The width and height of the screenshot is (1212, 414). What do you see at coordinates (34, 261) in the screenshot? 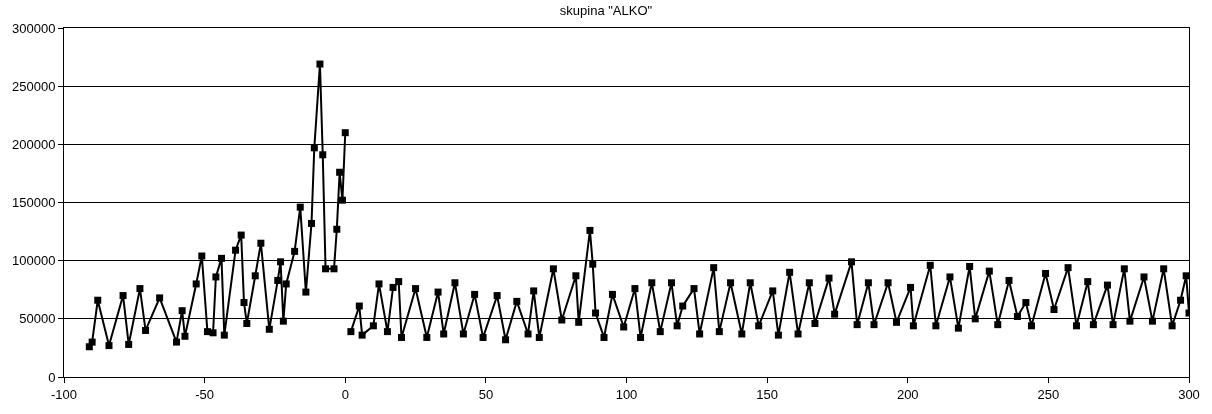
I see `y-tick-label: 100000` at bounding box center [34, 261].